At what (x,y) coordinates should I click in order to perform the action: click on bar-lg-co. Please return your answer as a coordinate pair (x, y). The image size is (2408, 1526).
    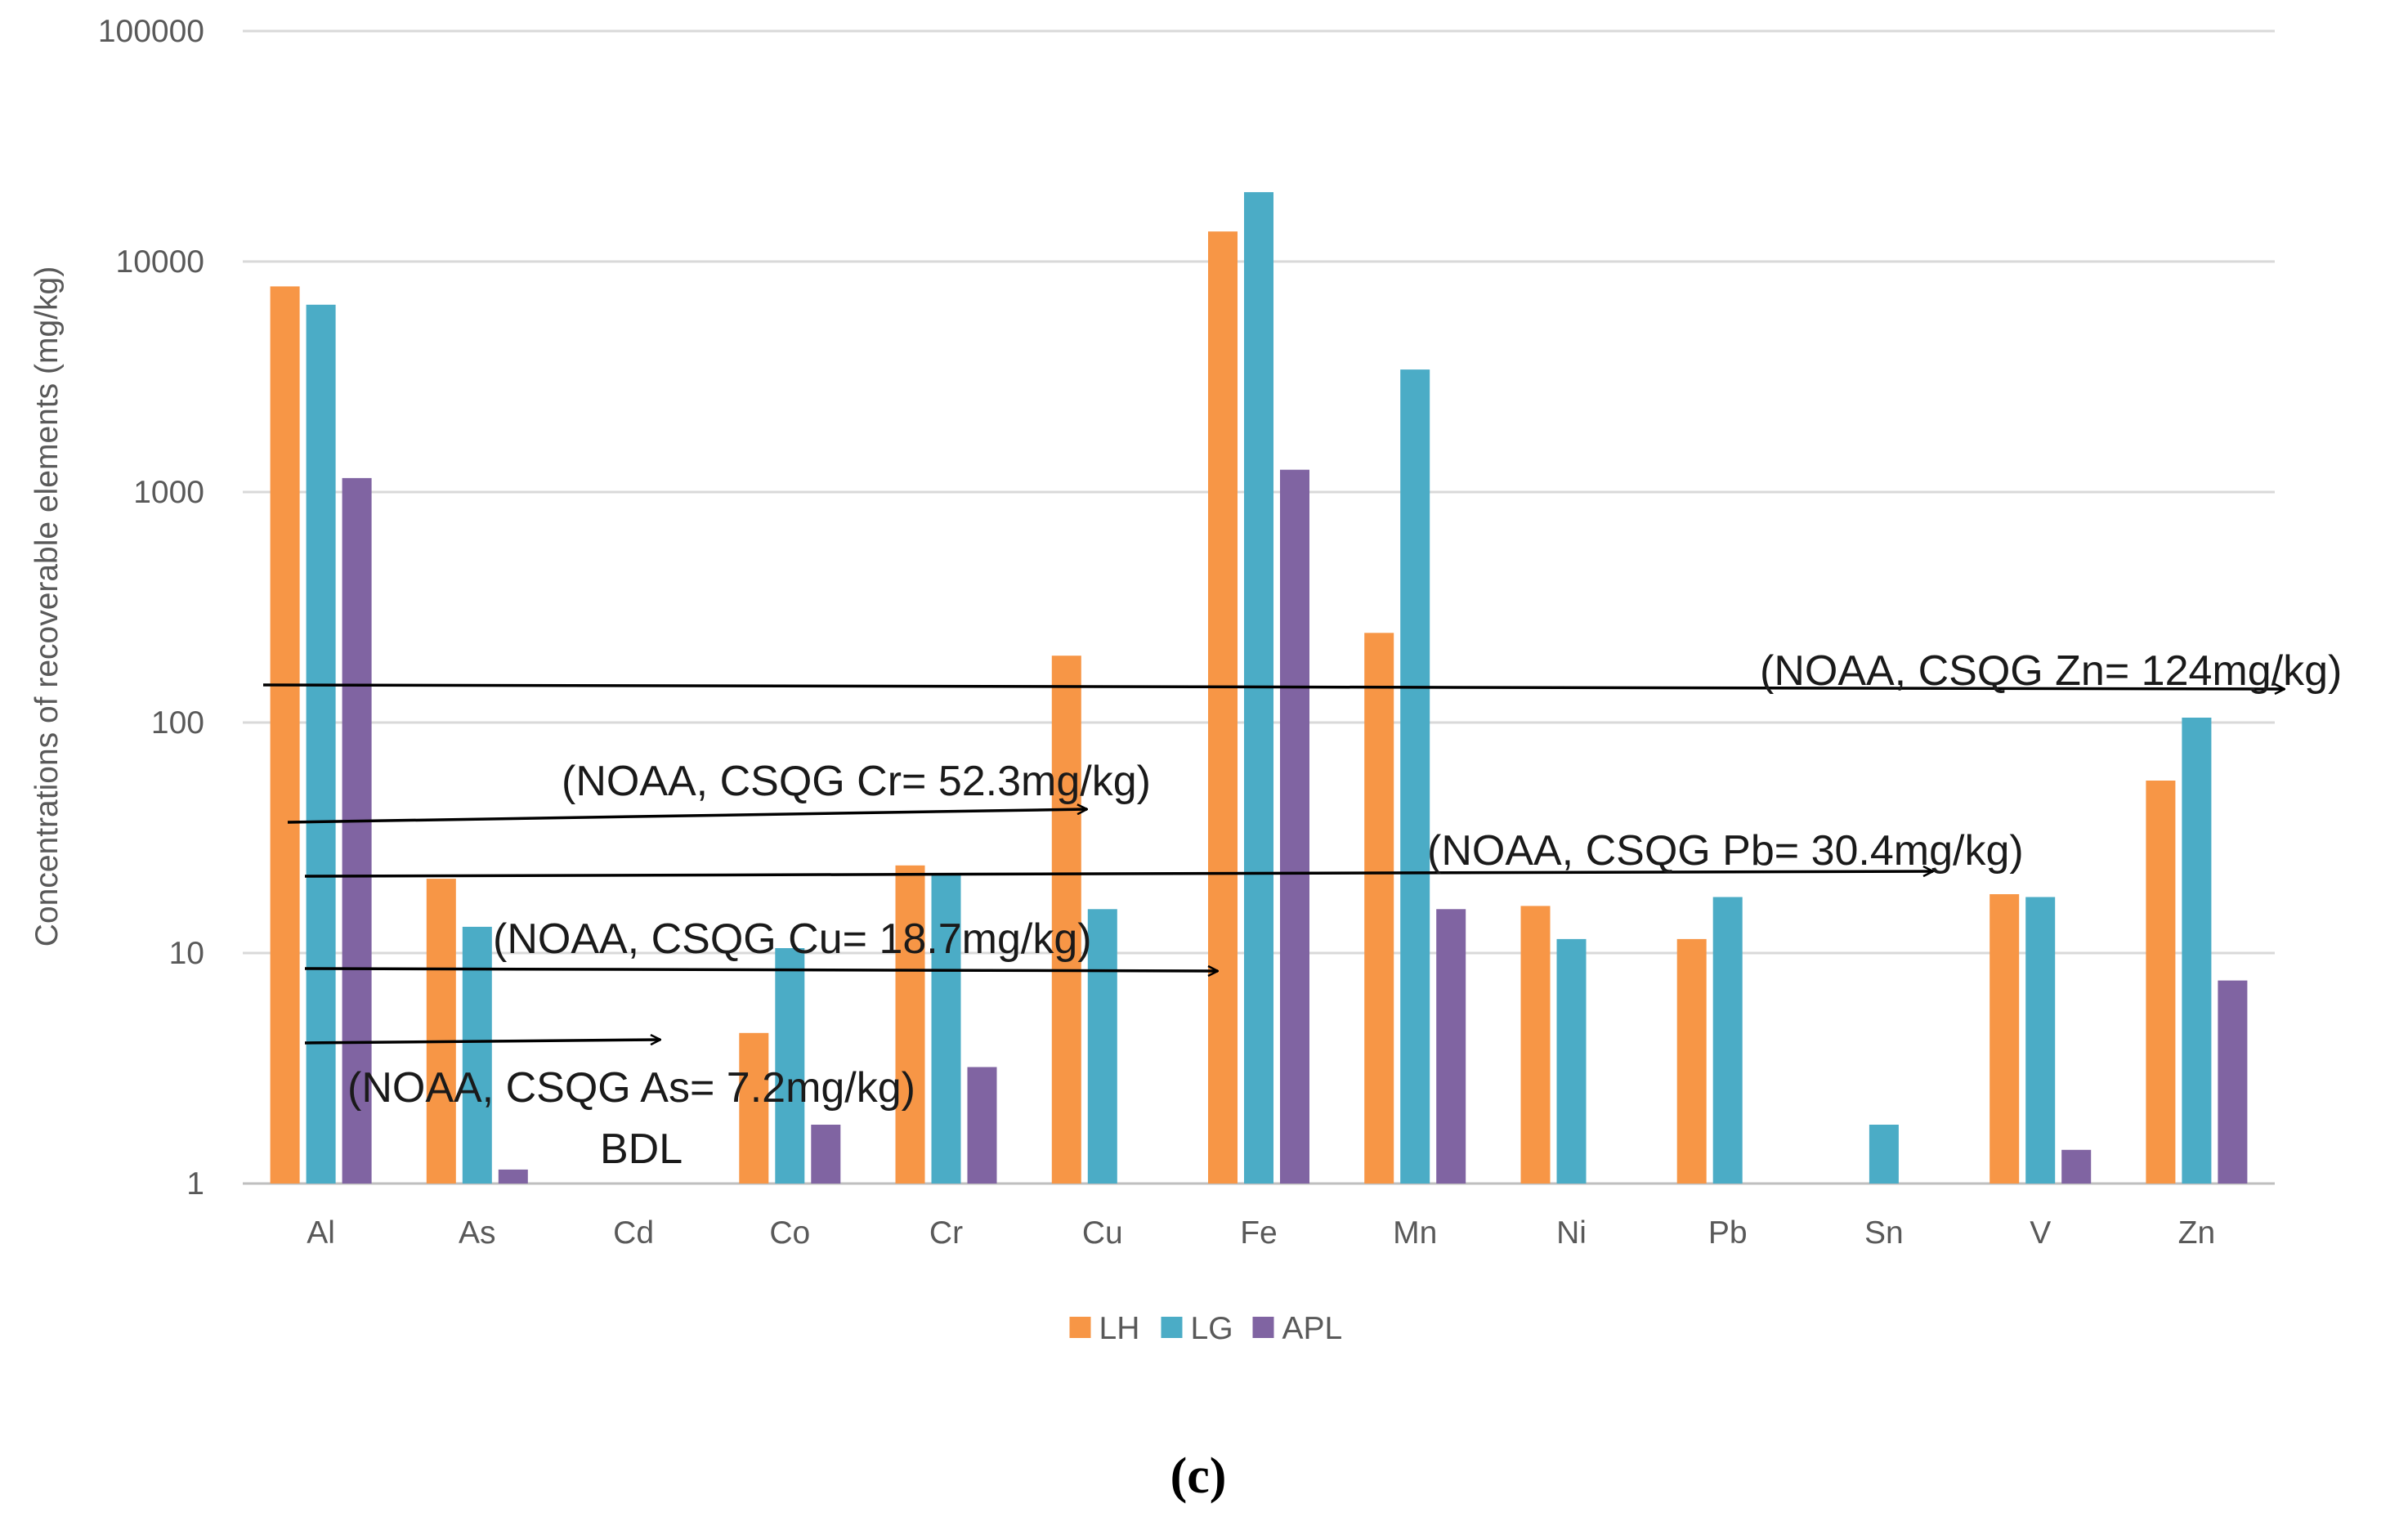
    Looking at the image, I should click on (790, 1066).